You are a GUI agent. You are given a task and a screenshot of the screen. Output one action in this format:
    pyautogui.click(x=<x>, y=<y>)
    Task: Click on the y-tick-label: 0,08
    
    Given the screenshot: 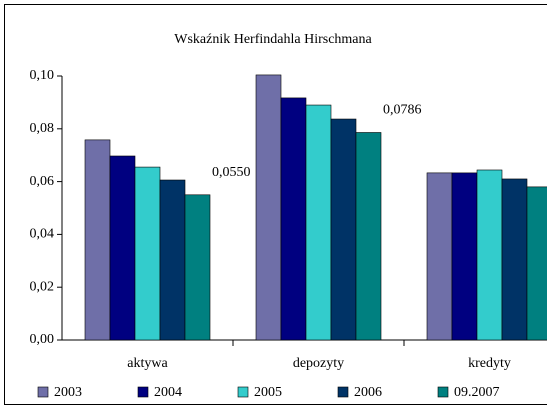 What is the action you would take?
    pyautogui.click(x=42, y=128)
    